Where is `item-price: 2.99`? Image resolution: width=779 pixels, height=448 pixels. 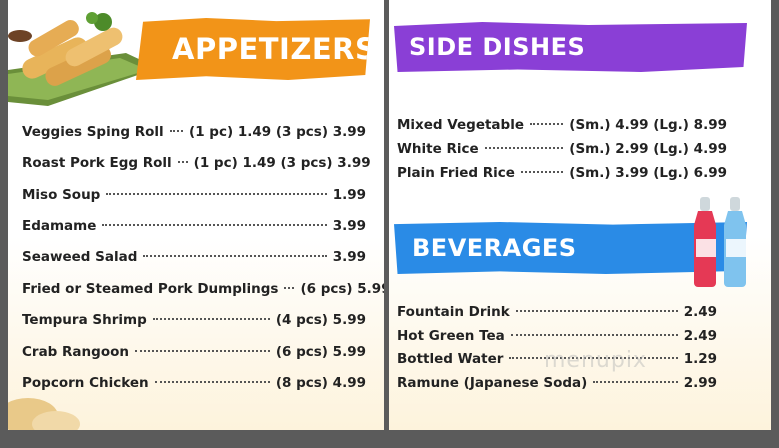 item-price: 2.99 is located at coordinates (700, 383).